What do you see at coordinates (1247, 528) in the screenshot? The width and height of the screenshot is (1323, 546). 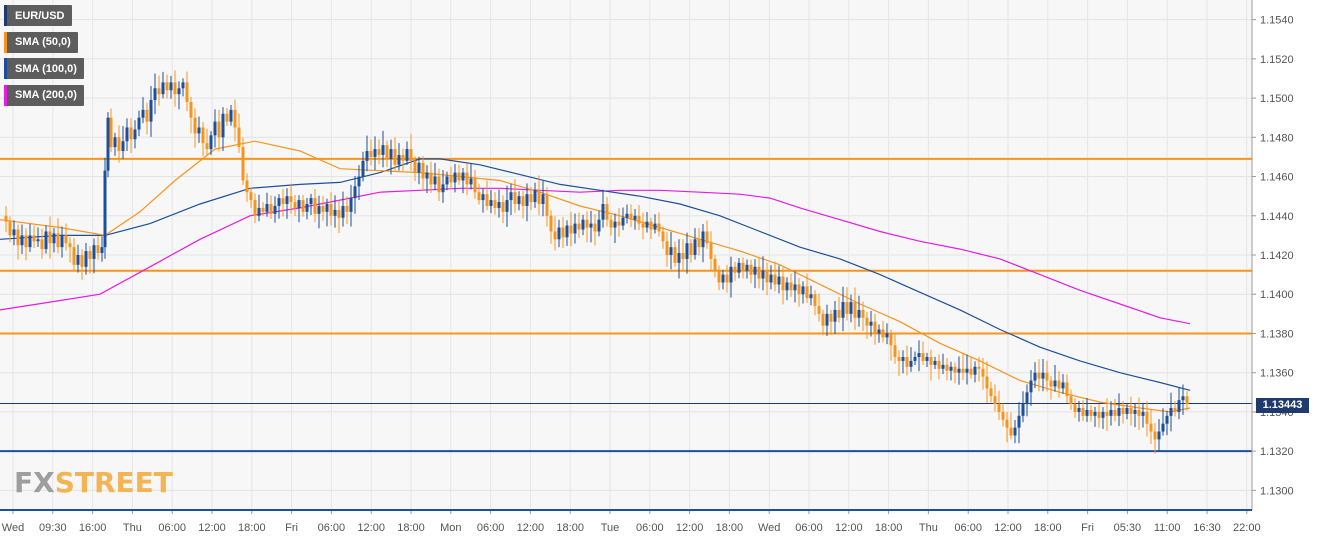 I see `x-tick-label: 22:00` at bounding box center [1247, 528].